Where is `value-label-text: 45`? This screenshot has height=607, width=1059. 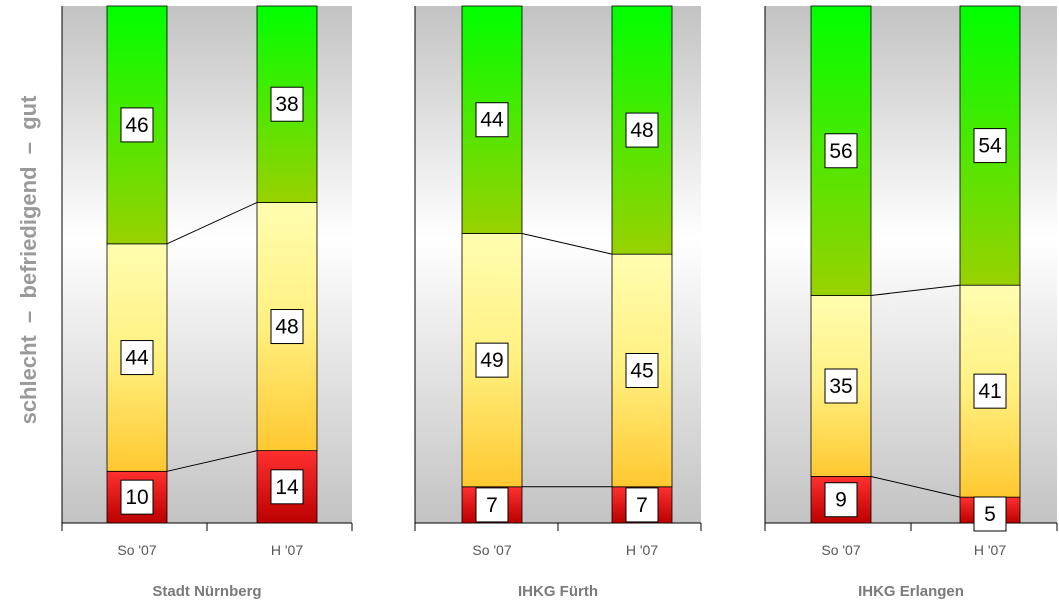 value-label-text: 45 is located at coordinates (641, 370).